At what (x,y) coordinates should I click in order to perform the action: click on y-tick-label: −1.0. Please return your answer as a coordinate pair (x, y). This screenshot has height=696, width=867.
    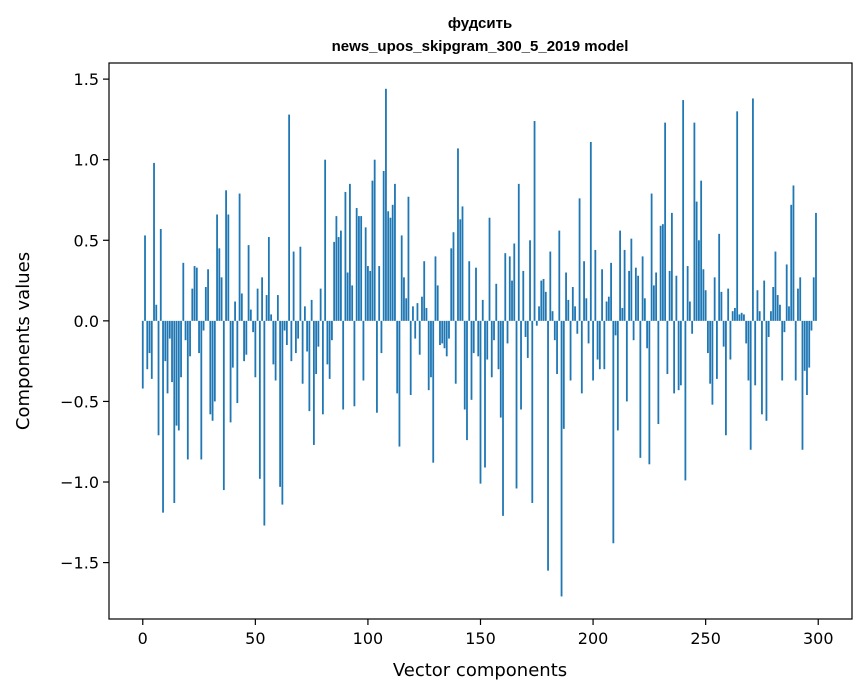
    Looking at the image, I should click on (79, 482).